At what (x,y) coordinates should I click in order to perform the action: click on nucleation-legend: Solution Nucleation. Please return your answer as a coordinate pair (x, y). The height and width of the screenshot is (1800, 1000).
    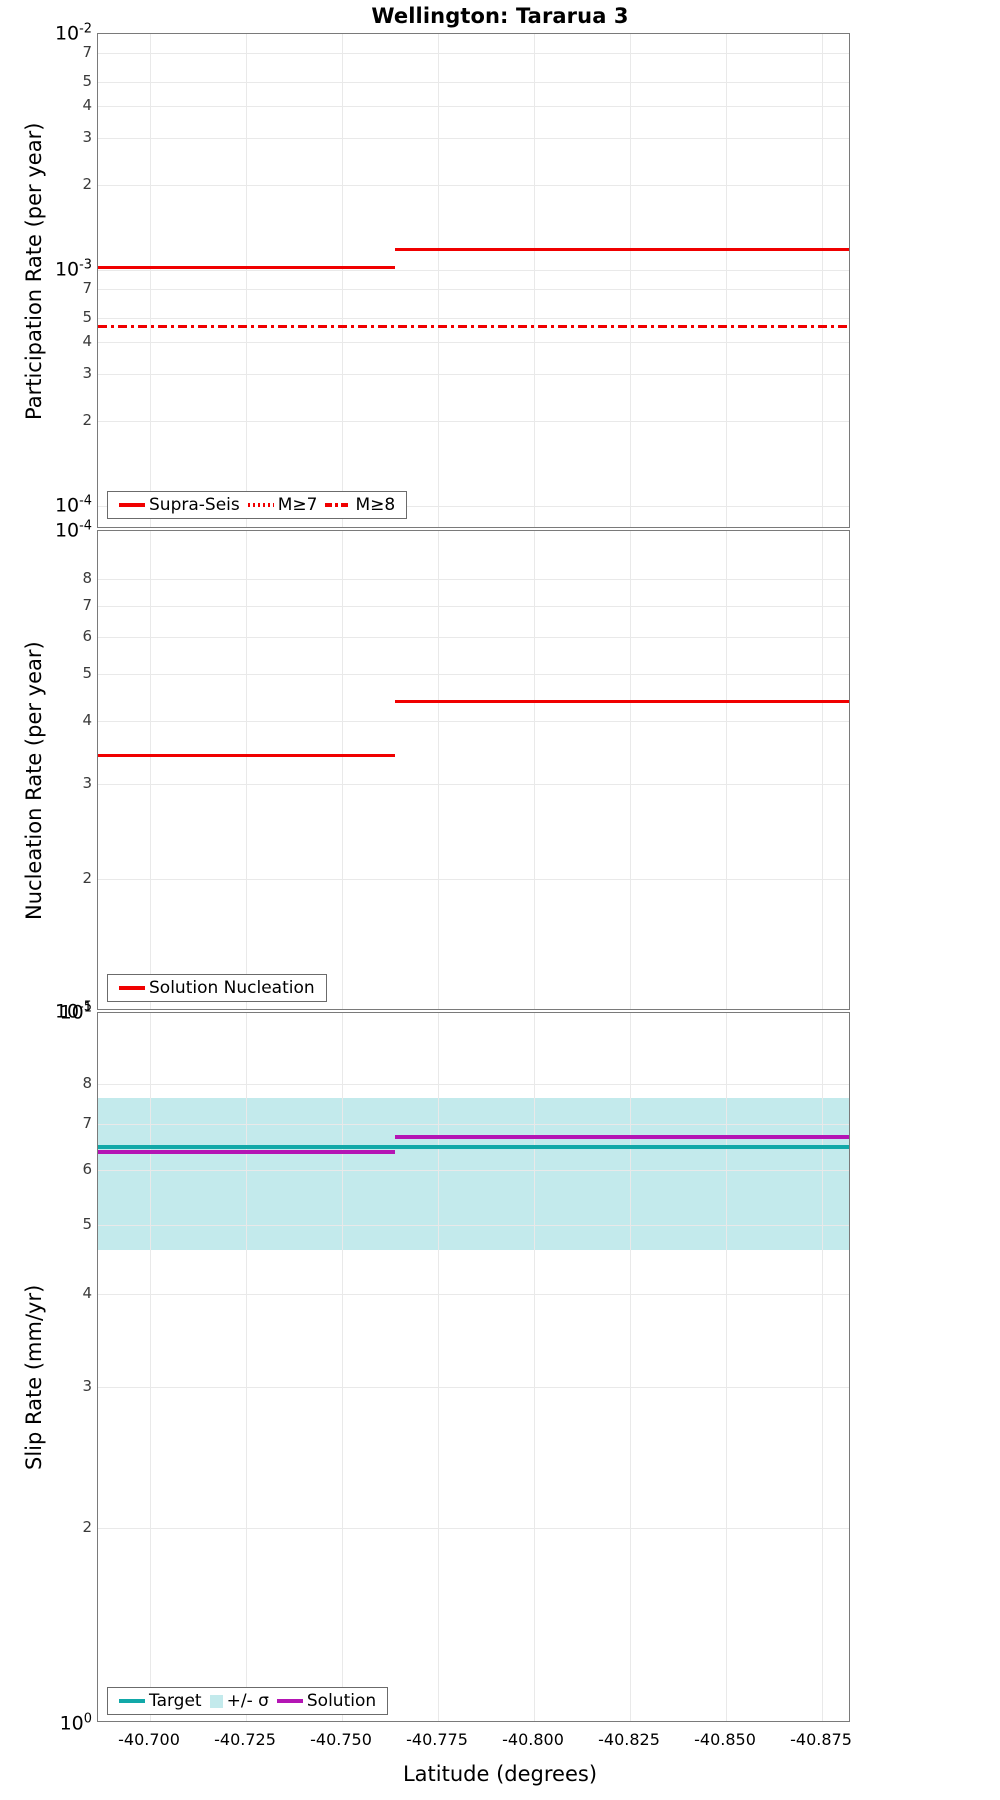
    Looking at the image, I should click on (217, 988).